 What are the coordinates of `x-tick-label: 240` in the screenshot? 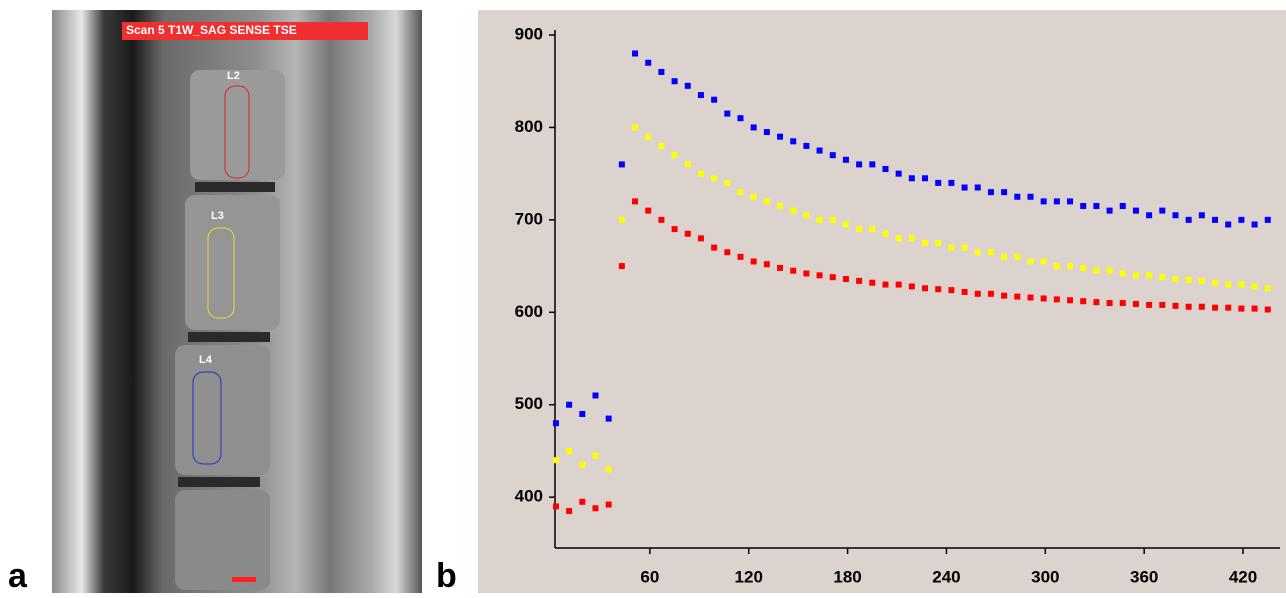 It's located at (946, 576).